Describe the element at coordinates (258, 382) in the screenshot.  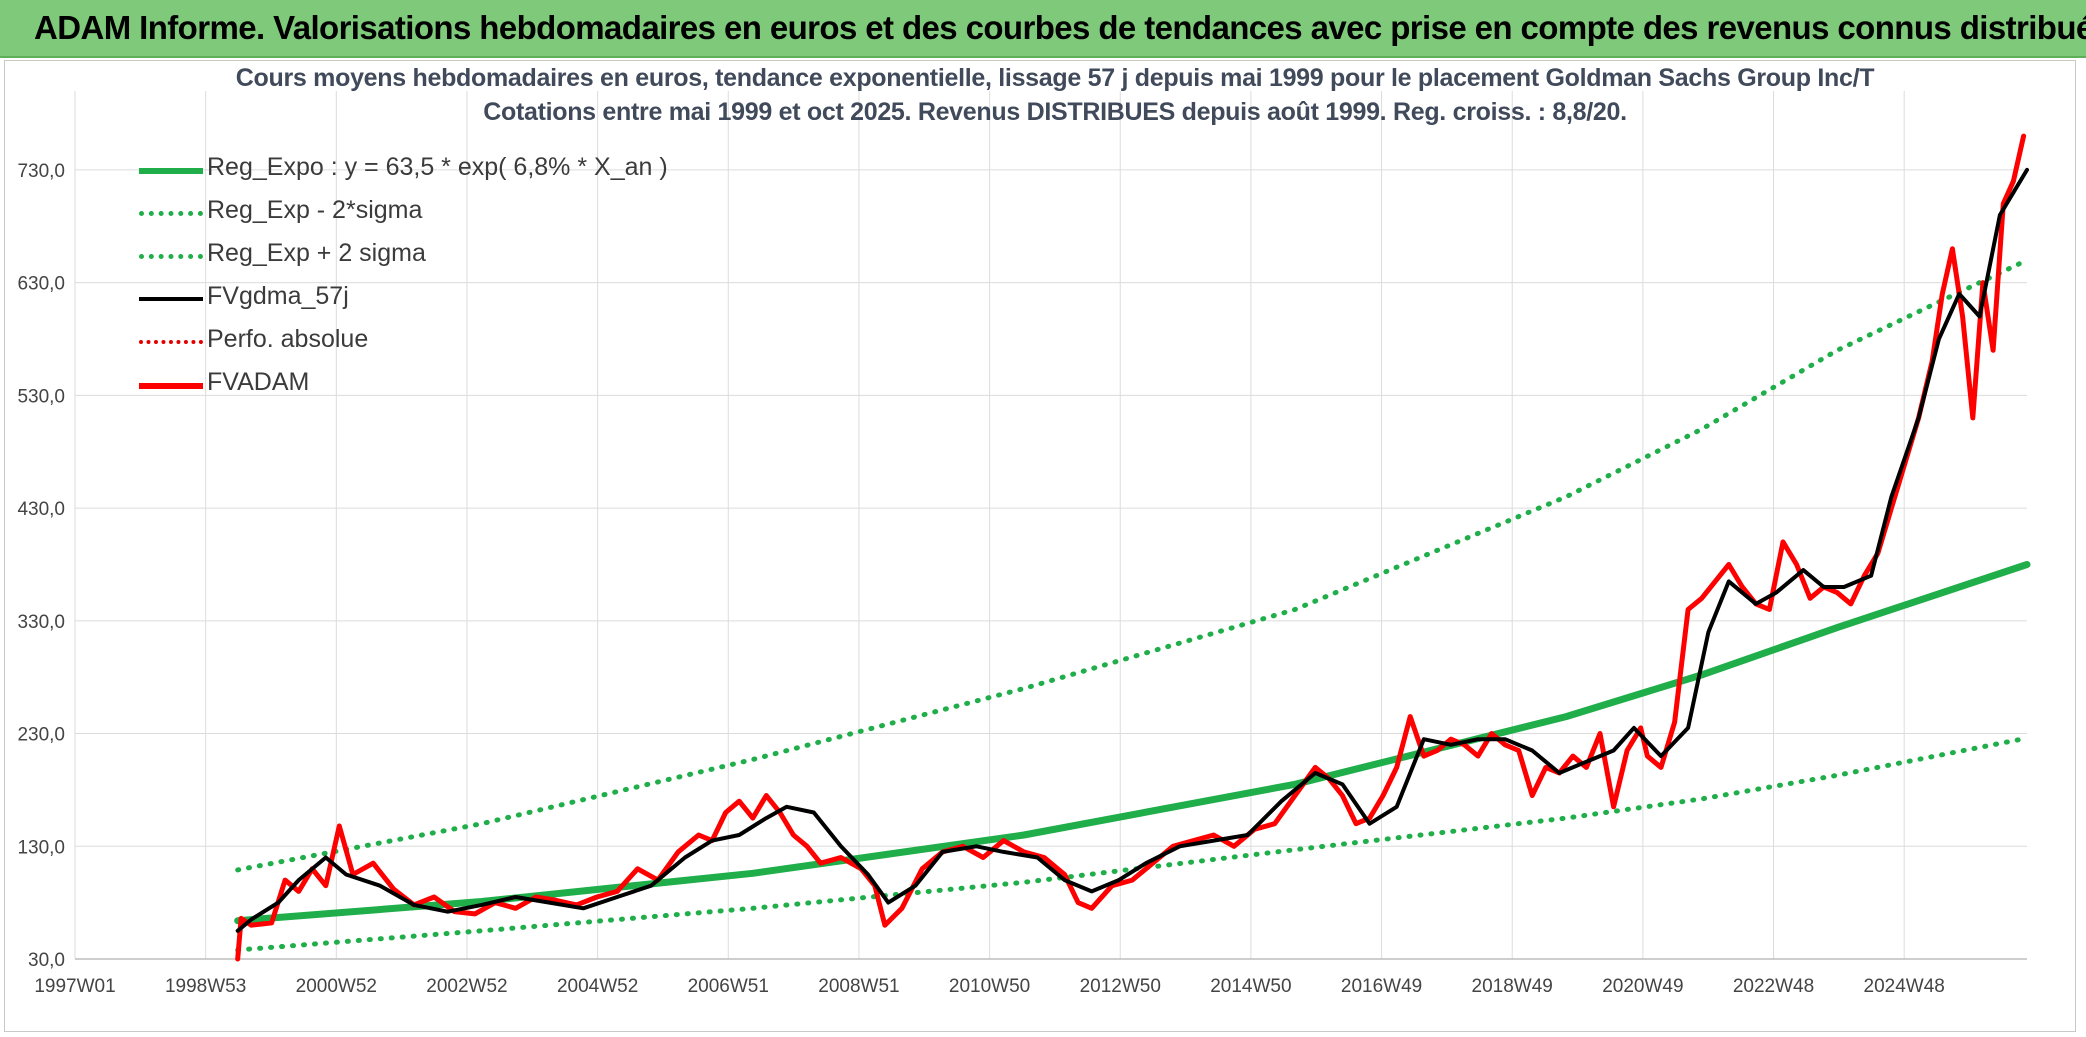
I see `legend-label: FVADAM` at that location.